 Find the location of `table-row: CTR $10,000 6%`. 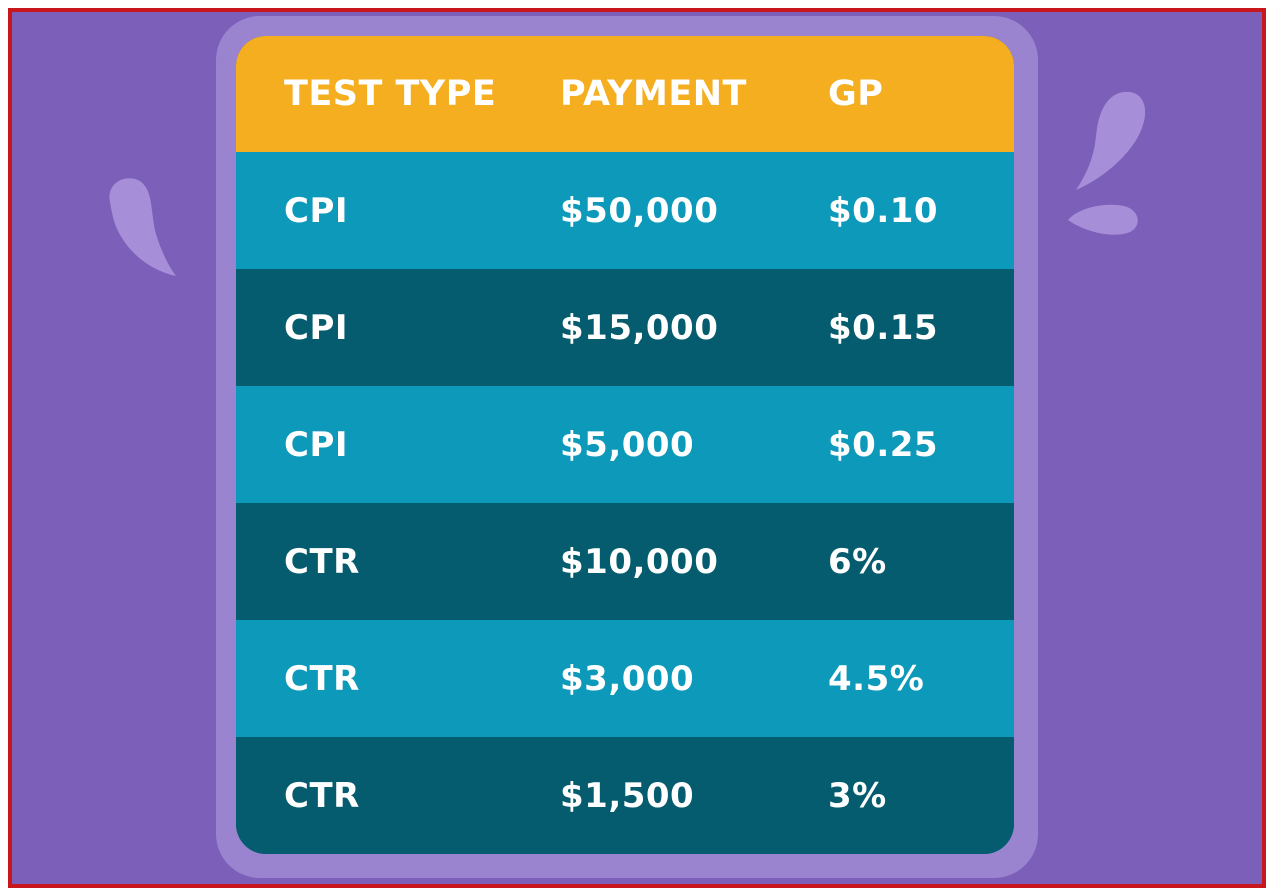

table-row: CTR $10,000 6% is located at coordinates (625, 561).